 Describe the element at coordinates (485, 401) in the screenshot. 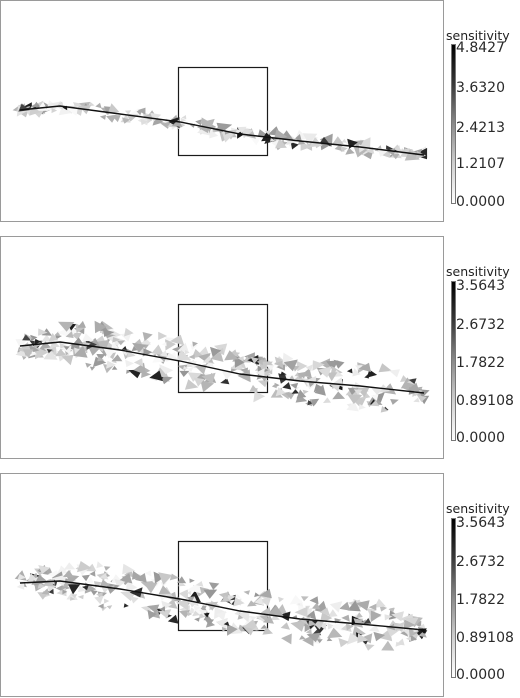

I see `colorbar-tick: 0.89108` at that location.